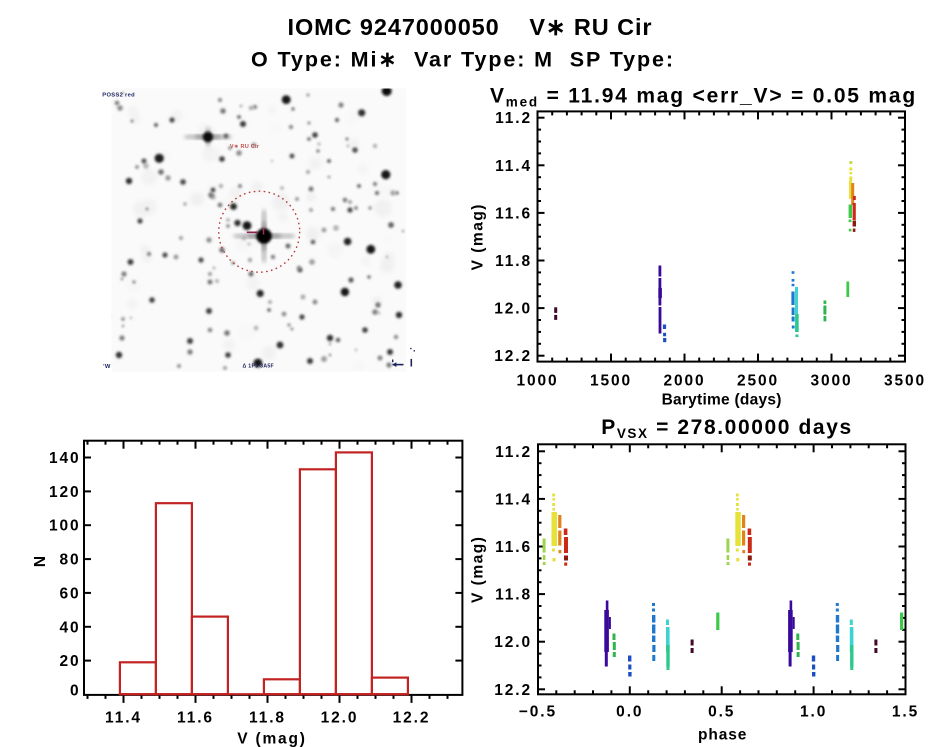 The image size is (944, 747). I want to click on svg-text: Barytime (days), so click(722, 400).